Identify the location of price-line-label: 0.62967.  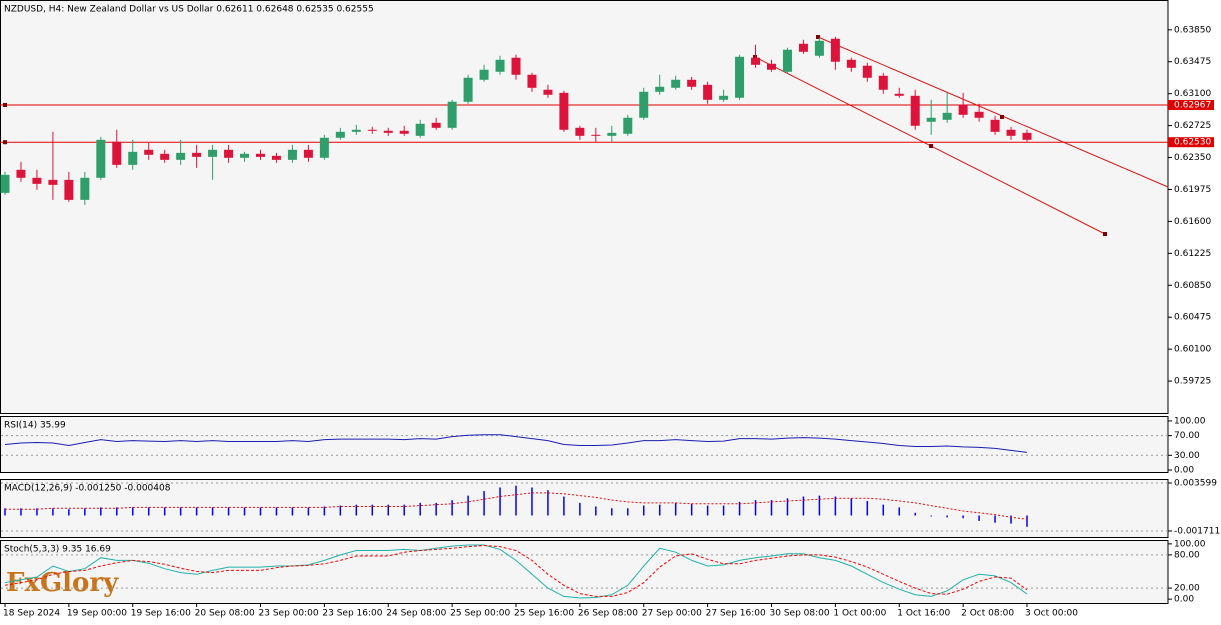
(1192, 105).